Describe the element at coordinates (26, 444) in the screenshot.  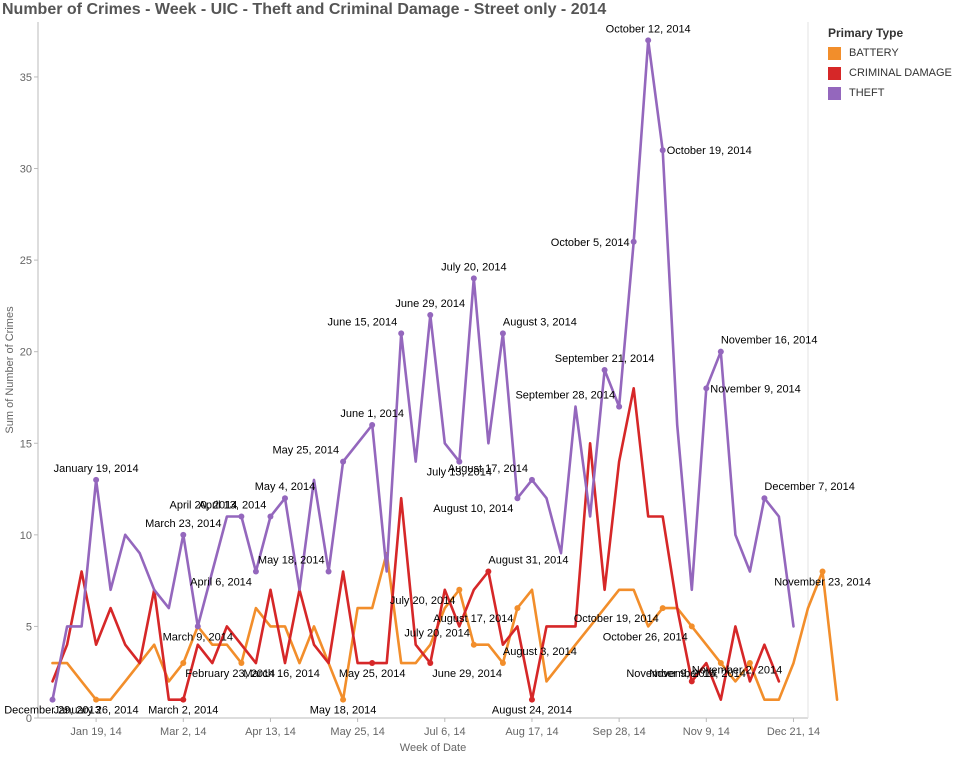
I see `y-tick-label: 15` at that location.